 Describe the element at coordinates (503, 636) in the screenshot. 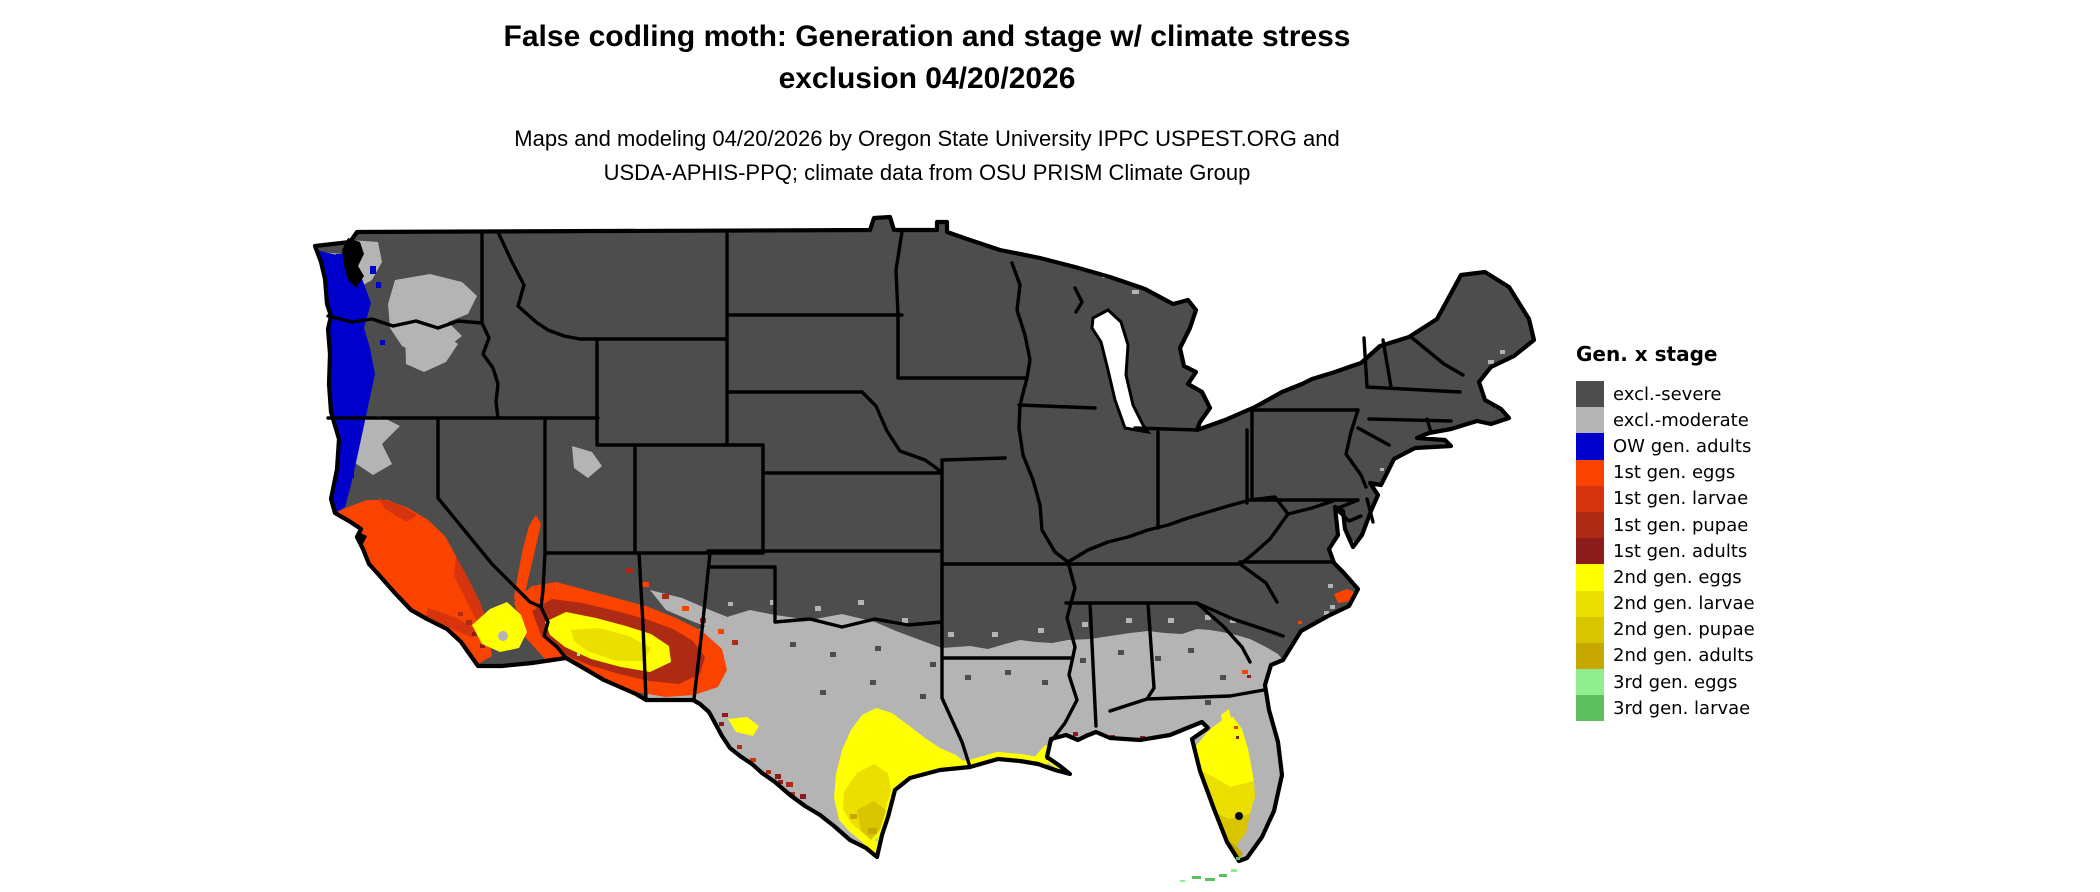

I see `salton-sea` at that location.